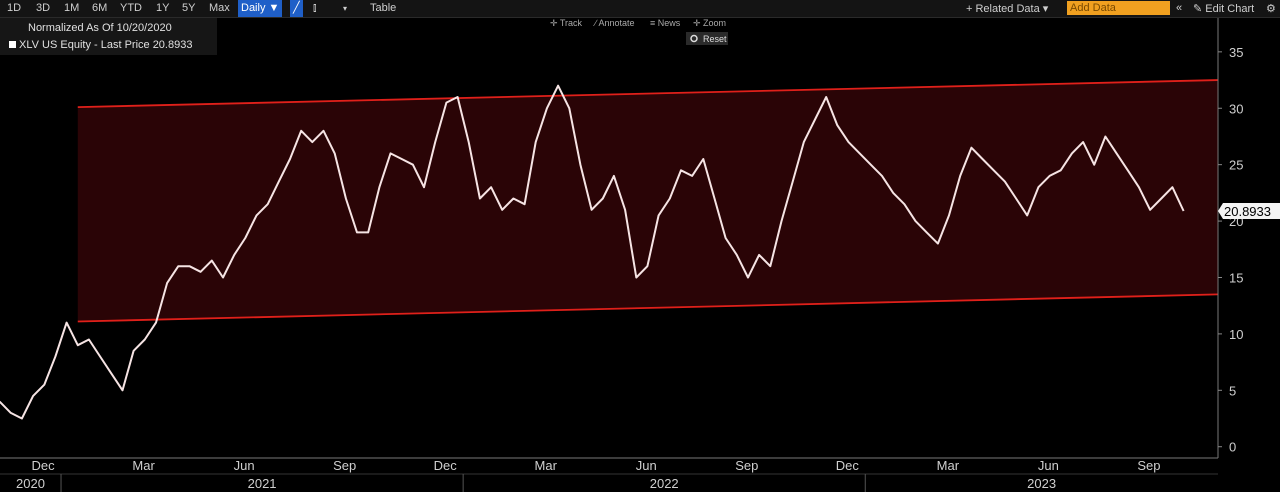 This screenshot has width=1280, height=492. I want to click on y-tick-label: 5, so click(1232, 390).